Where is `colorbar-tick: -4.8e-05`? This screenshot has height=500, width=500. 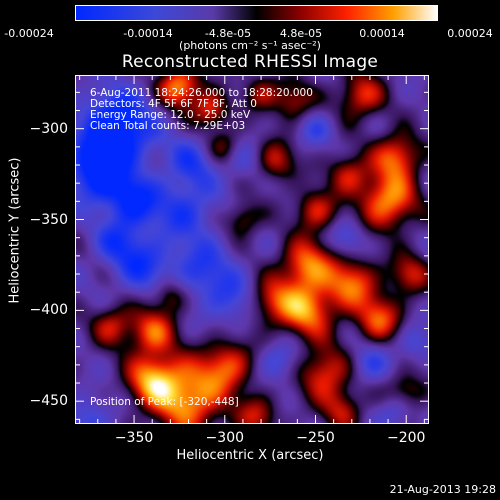
colorbar-tick: -4.8e-05 is located at coordinates (228, 33).